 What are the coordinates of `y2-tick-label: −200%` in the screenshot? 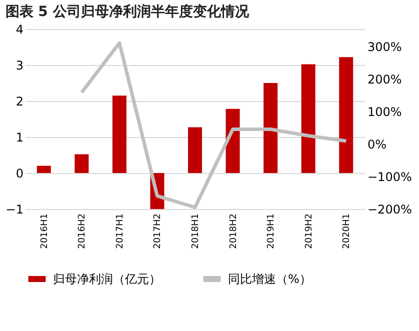 It's located at (390, 209).